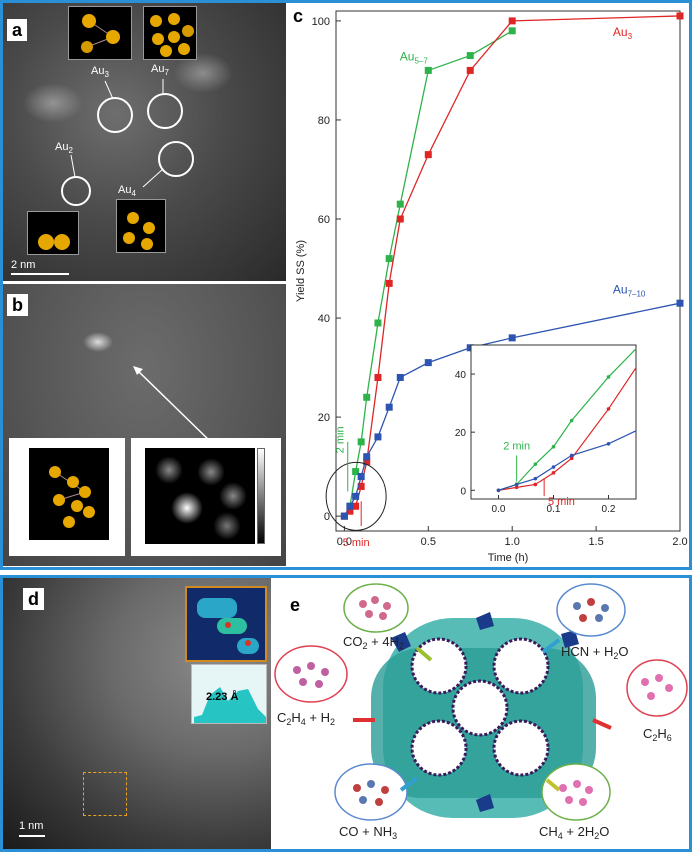 The width and height of the screenshot is (692, 852). What do you see at coordinates (115, 115) in the screenshot?
I see `au3-highlight-circle` at bounding box center [115, 115].